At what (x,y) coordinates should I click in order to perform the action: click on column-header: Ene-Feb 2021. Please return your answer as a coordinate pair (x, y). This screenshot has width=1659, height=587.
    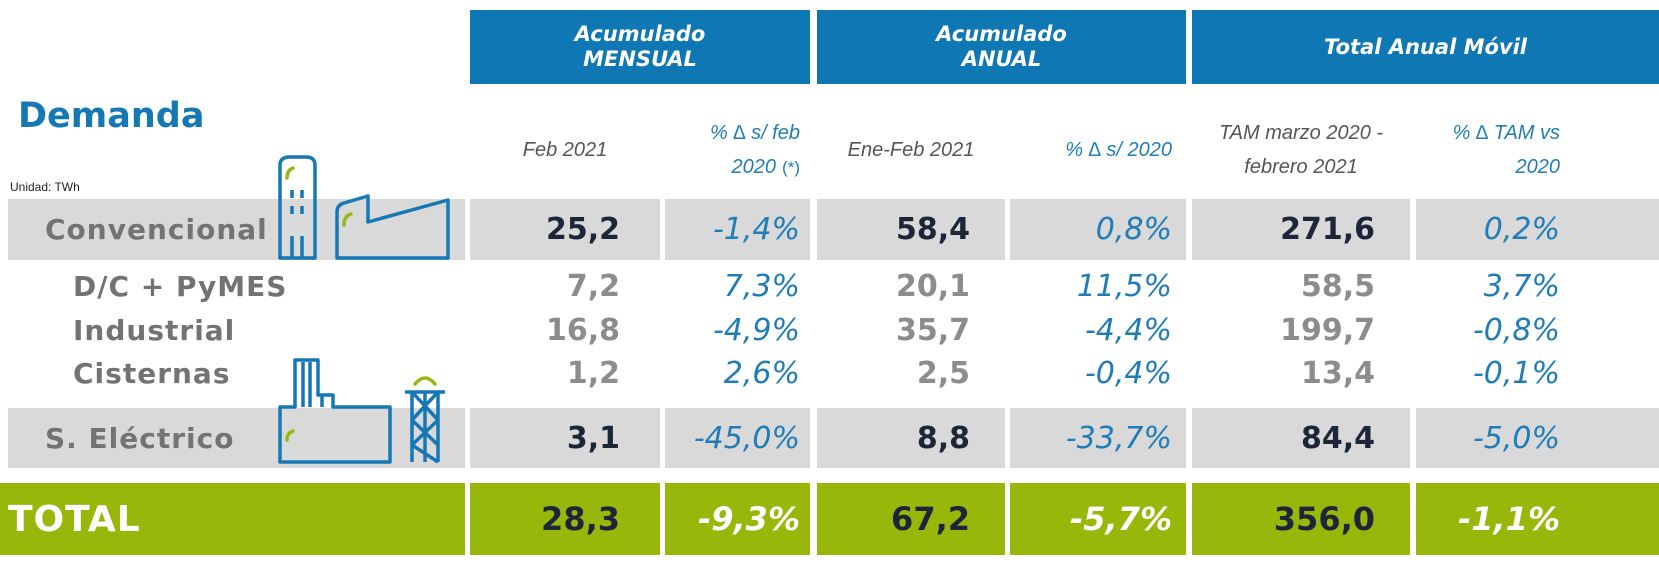
    Looking at the image, I should click on (911, 150).